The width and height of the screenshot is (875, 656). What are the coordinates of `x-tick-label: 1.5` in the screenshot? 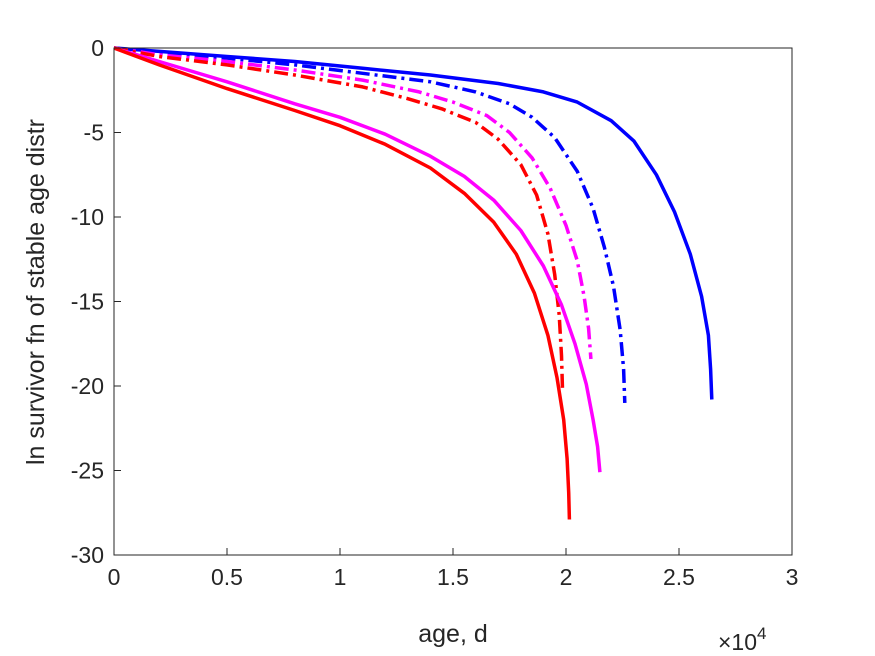 It's located at (453, 577).